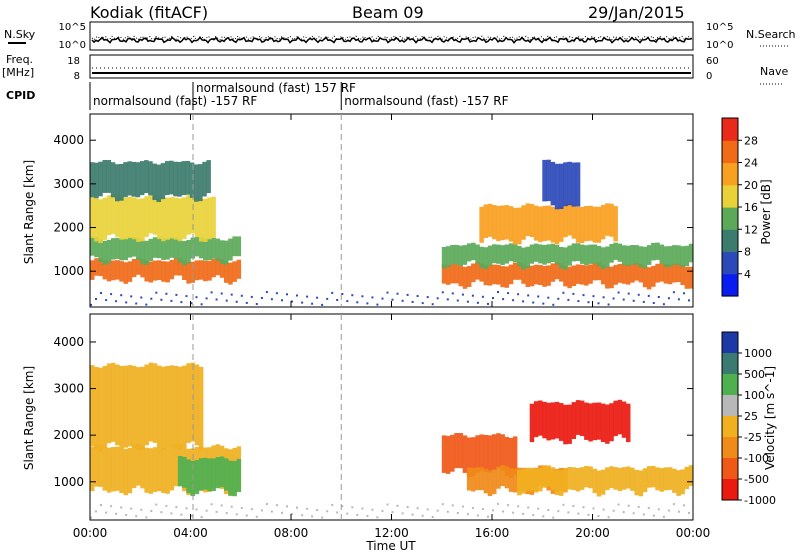  I want to click on colorbar-tick-label: 25, so click(751, 416).